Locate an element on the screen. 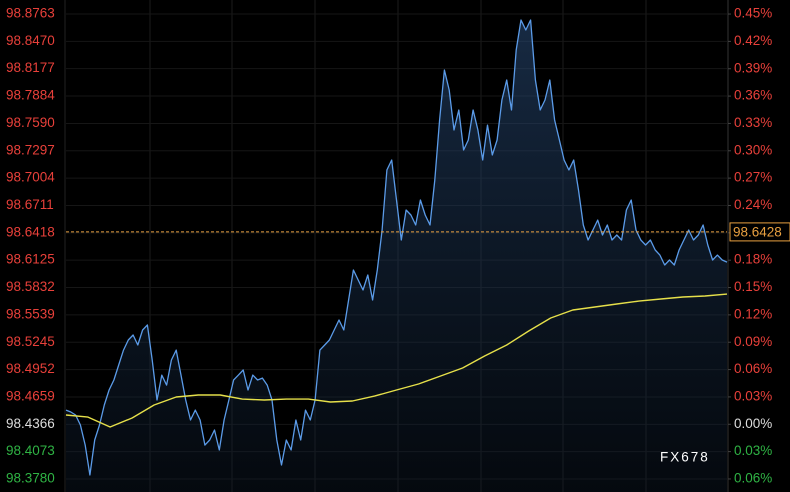 This screenshot has width=790, height=492. y-tick-label: 98.7884 is located at coordinates (30, 95).